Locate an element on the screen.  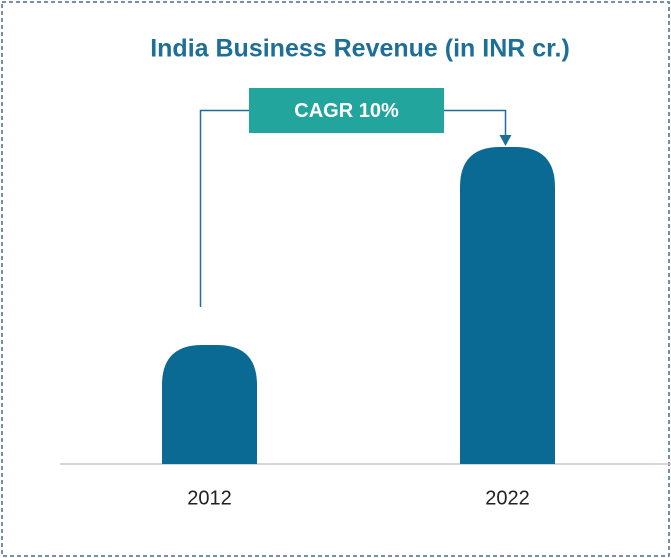
arrow-head is located at coordinates (505, 140).